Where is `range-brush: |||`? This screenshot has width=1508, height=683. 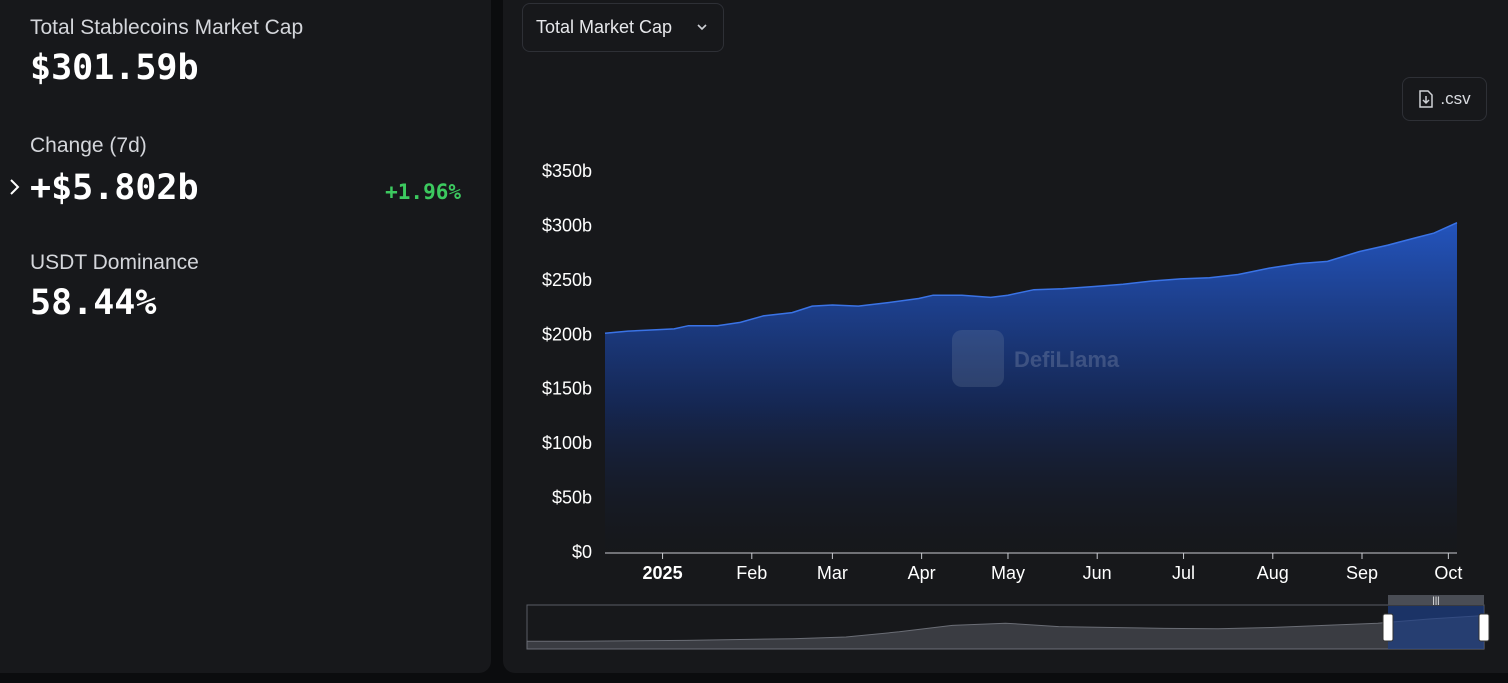
range-brush: ||| is located at coordinates (1008, 622).